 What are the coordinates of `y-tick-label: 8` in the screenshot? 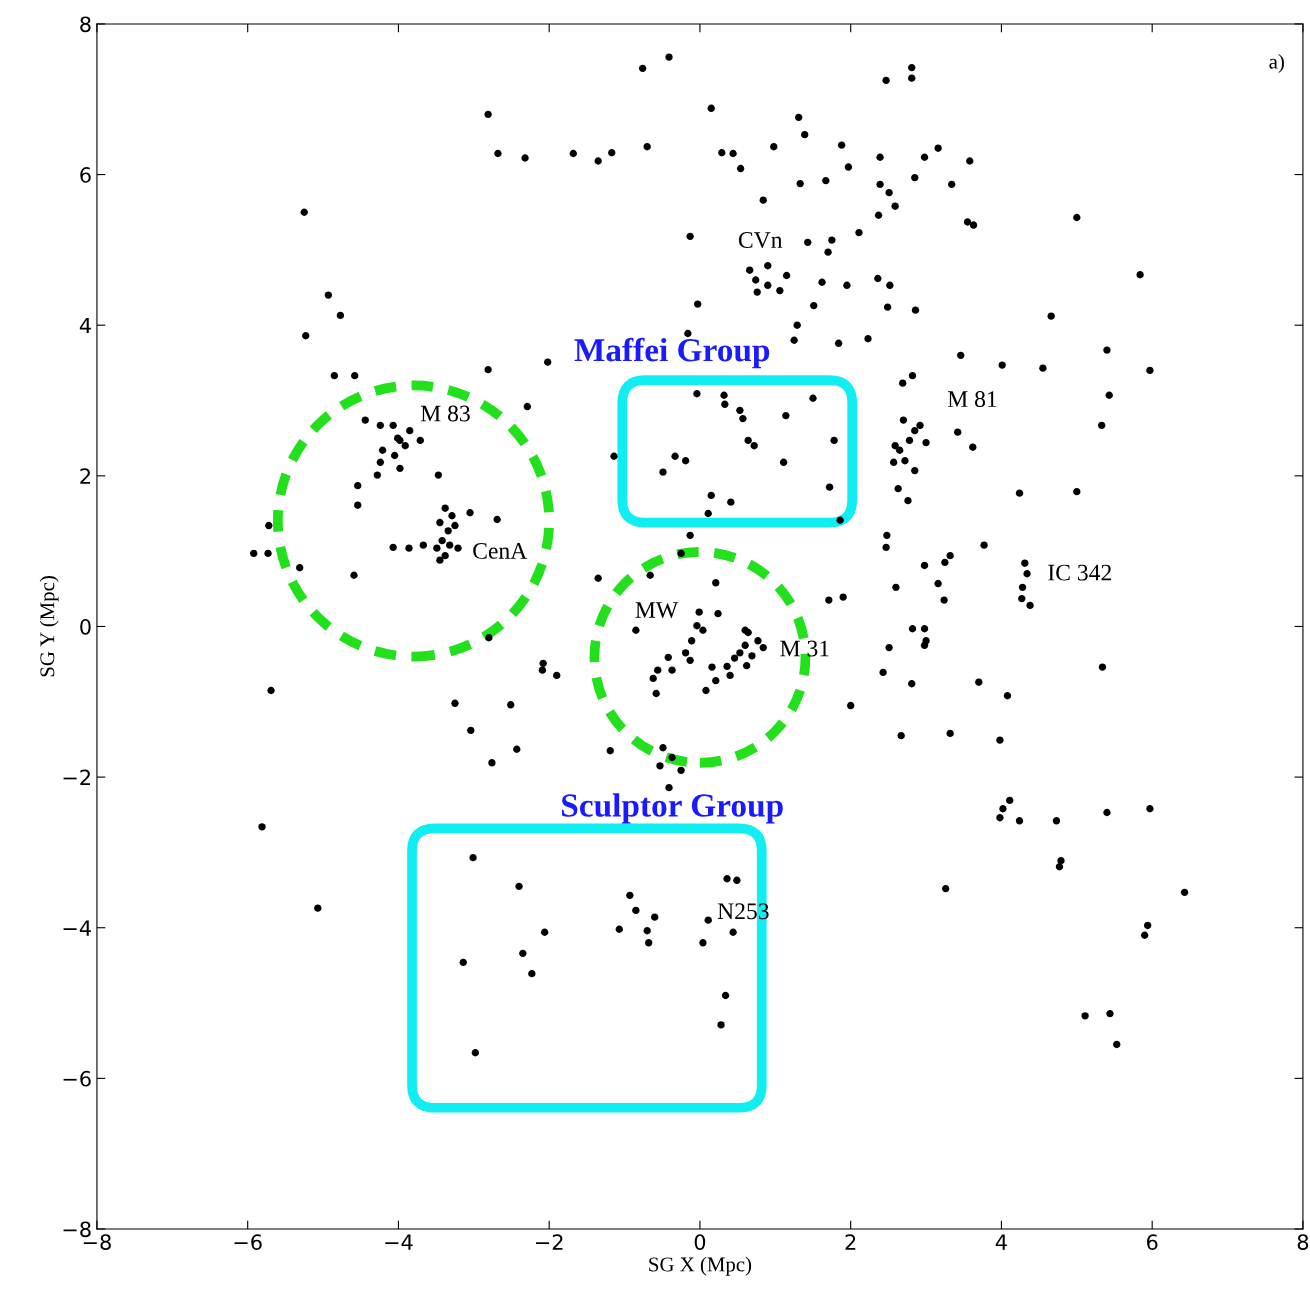 It's located at (85, 24).